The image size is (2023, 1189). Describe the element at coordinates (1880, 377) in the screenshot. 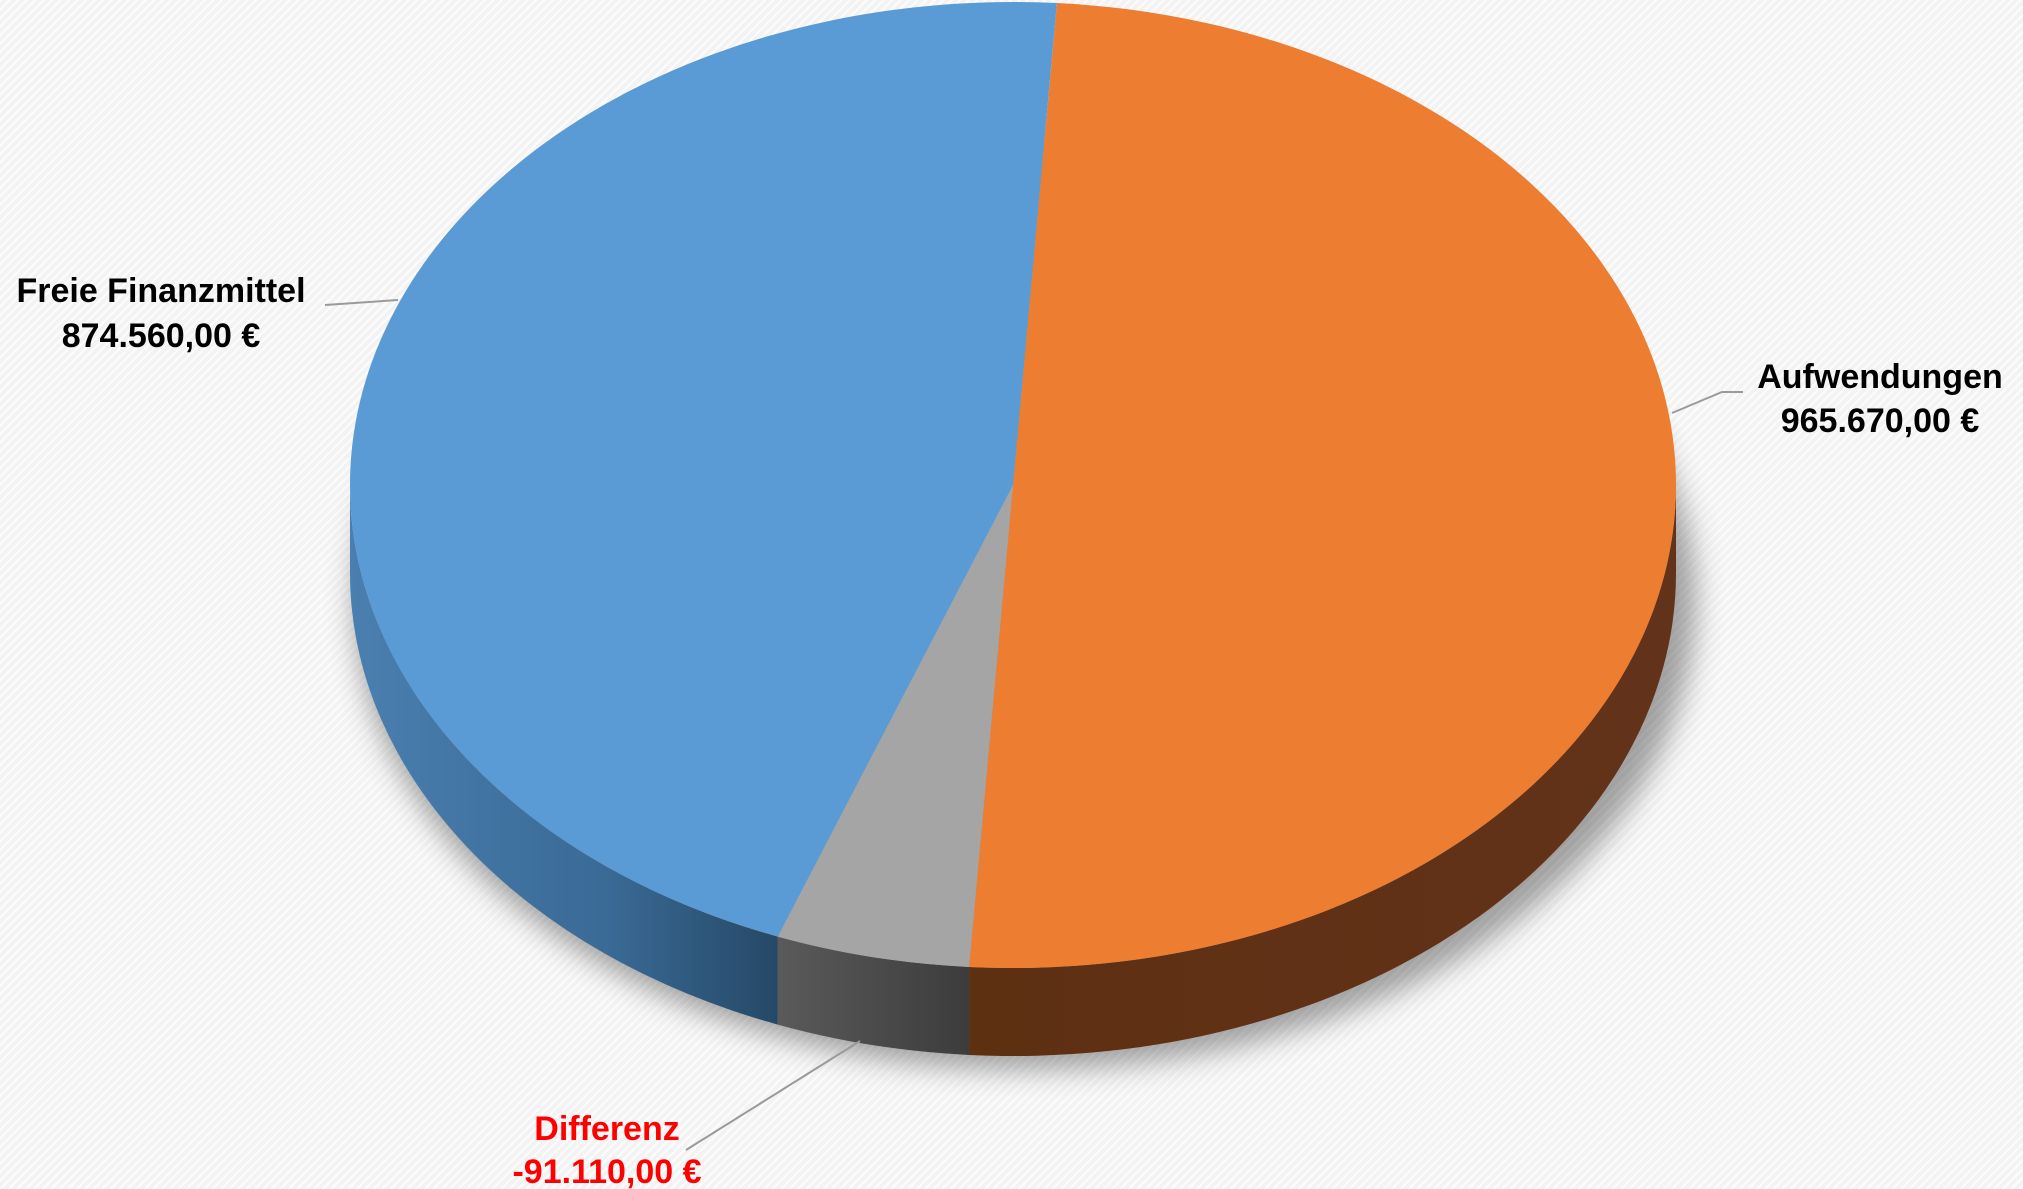

I see `data-label-name-aufwendungen: Aufwendungen` at that location.